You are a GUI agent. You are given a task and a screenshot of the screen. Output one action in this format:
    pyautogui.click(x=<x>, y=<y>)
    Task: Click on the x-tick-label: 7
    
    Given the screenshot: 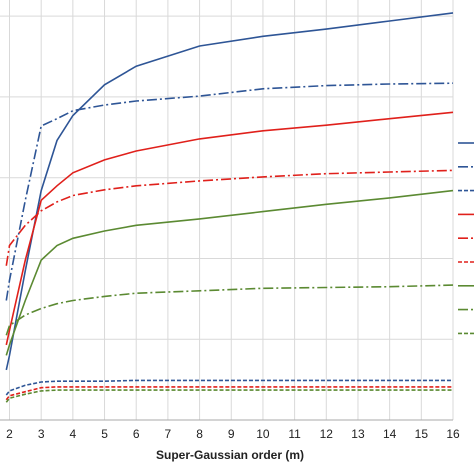 What is the action you would take?
    pyautogui.click(x=168, y=434)
    